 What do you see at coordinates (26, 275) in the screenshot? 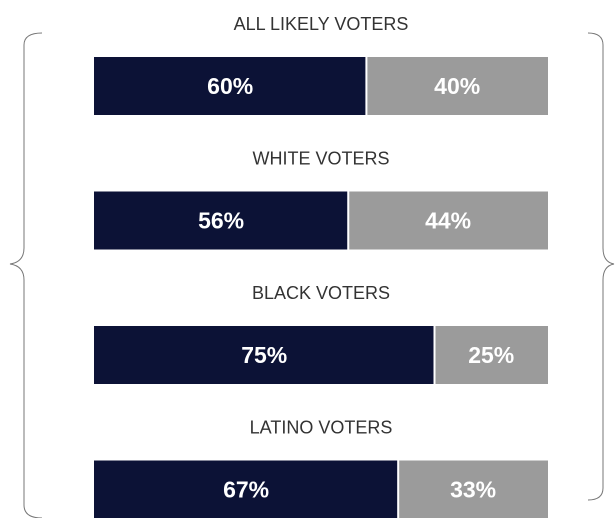
I see `left-brace` at bounding box center [26, 275].